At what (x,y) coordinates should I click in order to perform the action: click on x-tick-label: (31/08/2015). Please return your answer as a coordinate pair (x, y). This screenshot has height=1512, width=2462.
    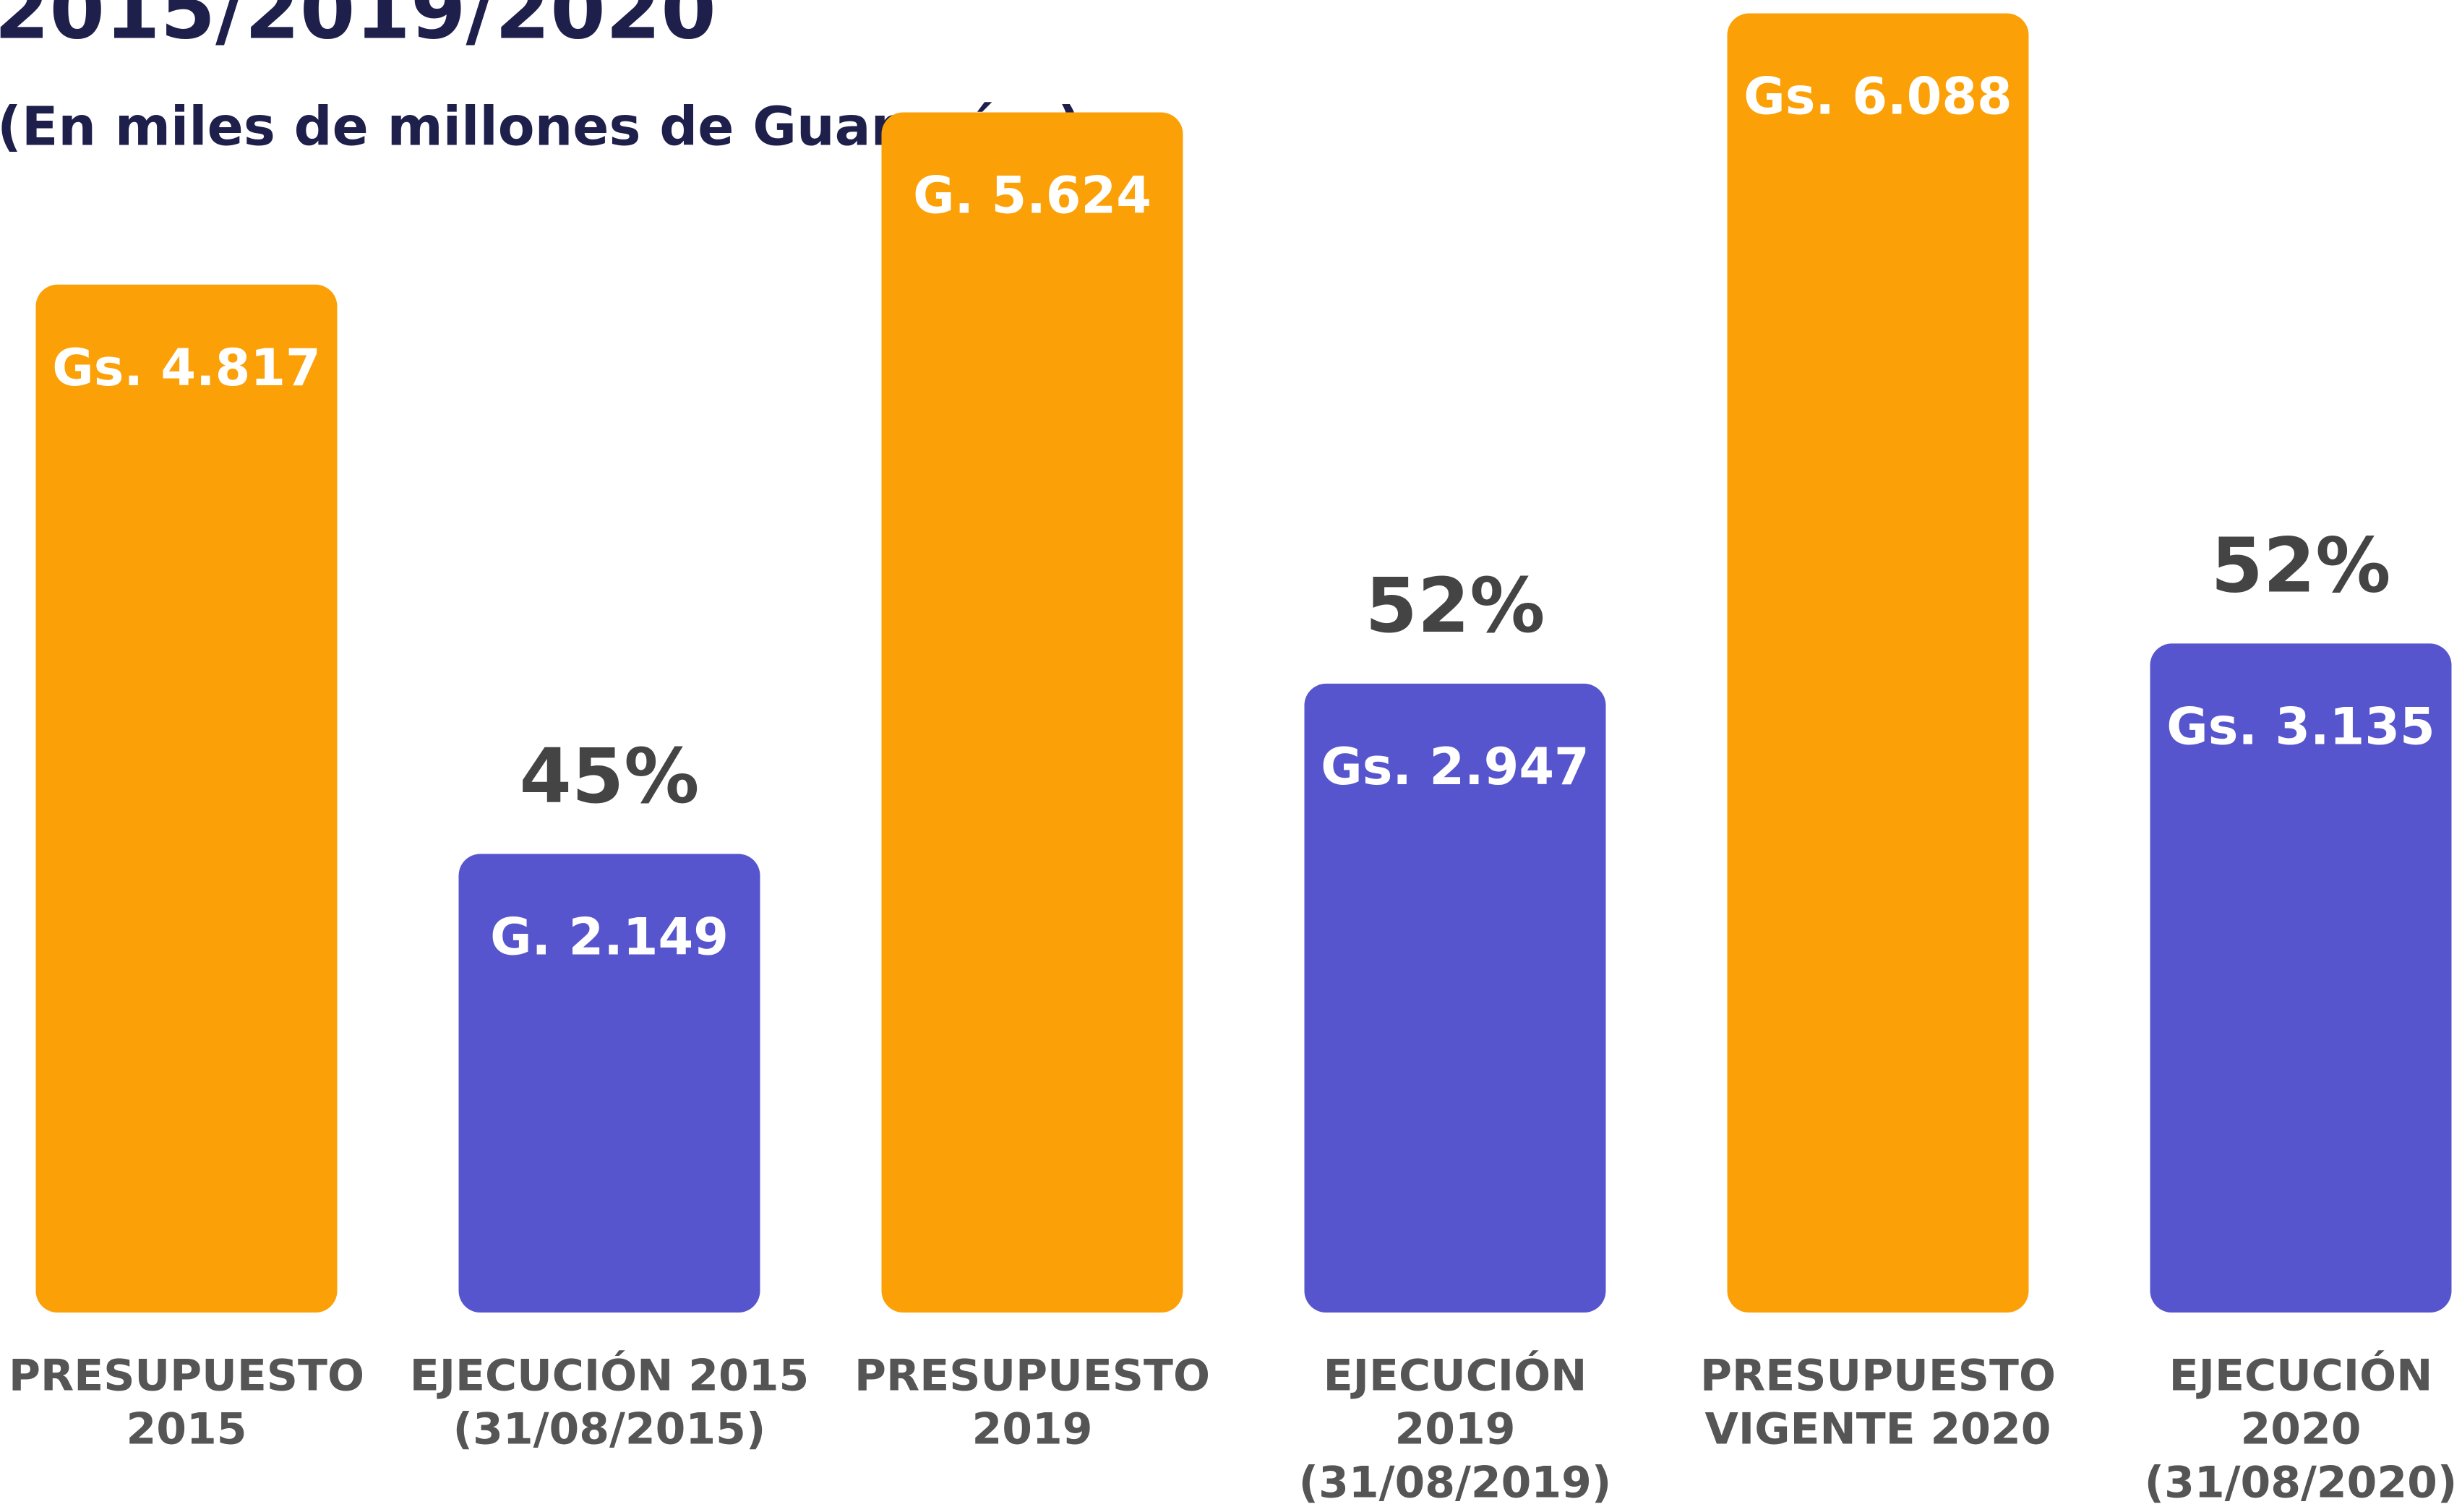
    Looking at the image, I should click on (609, 1429).